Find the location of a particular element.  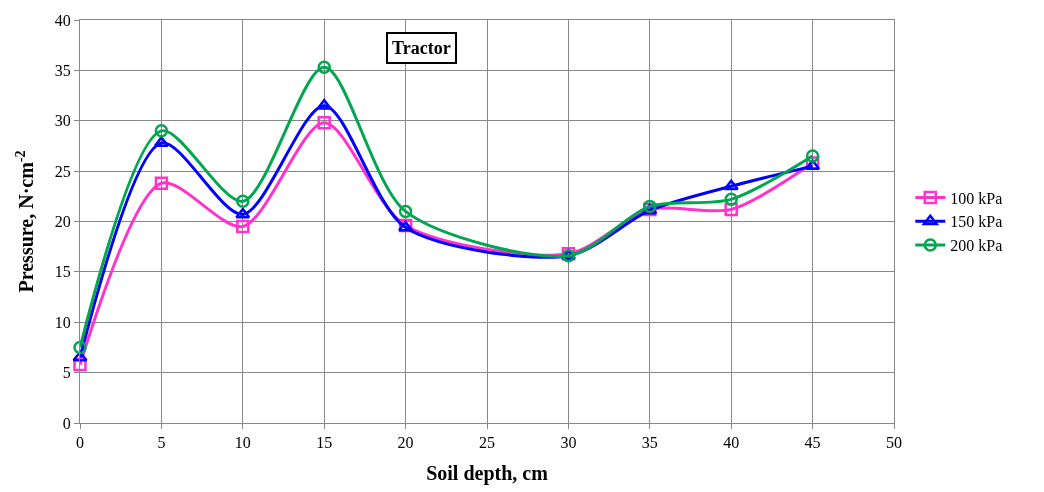

x-tick-label: 20 is located at coordinates (405, 443).